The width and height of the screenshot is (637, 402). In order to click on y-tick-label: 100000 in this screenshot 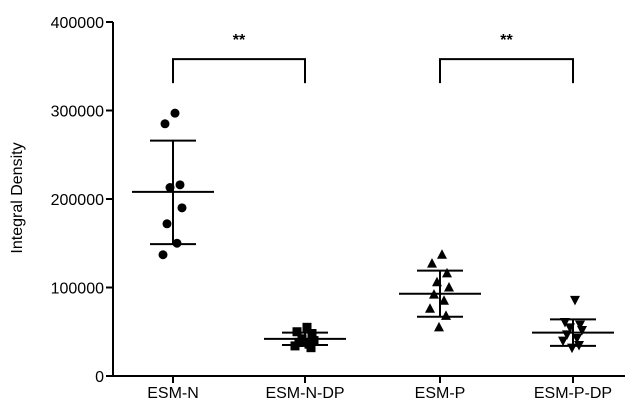, I will do `click(77, 289)`.